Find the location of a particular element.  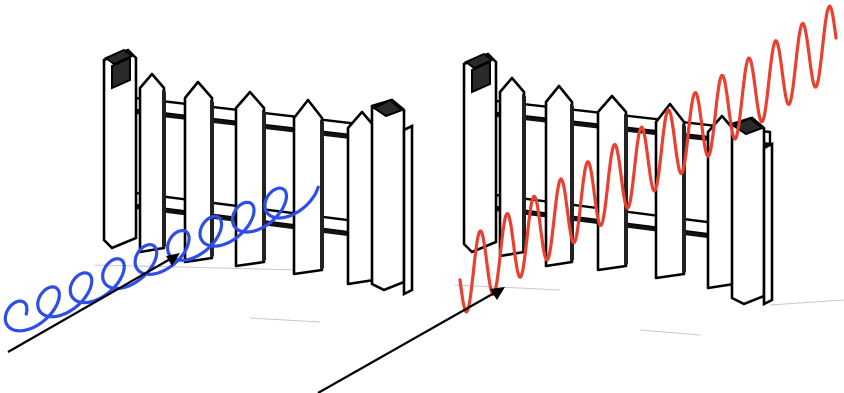

arrow-right is located at coordinates (411, 340).